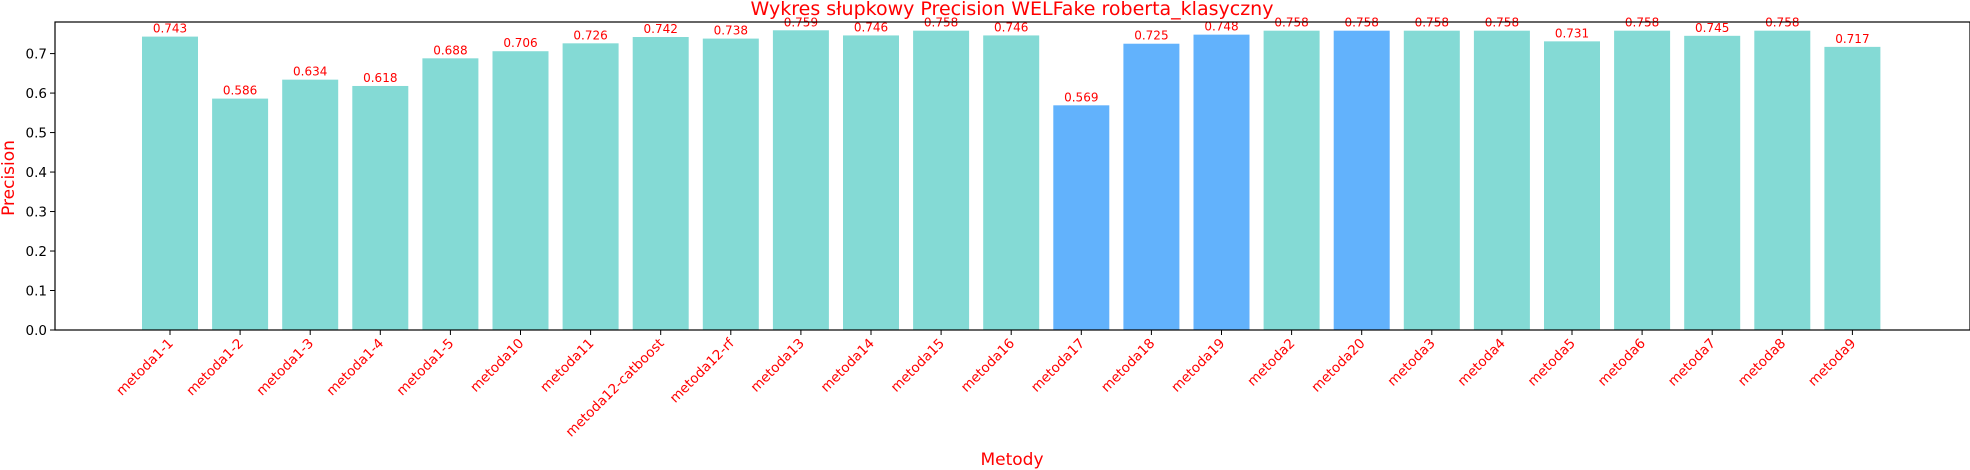 The width and height of the screenshot is (1970, 470). Describe the element at coordinates (36, 173) in the screenshot. I see `y-tick-label: 0.4` at that location.